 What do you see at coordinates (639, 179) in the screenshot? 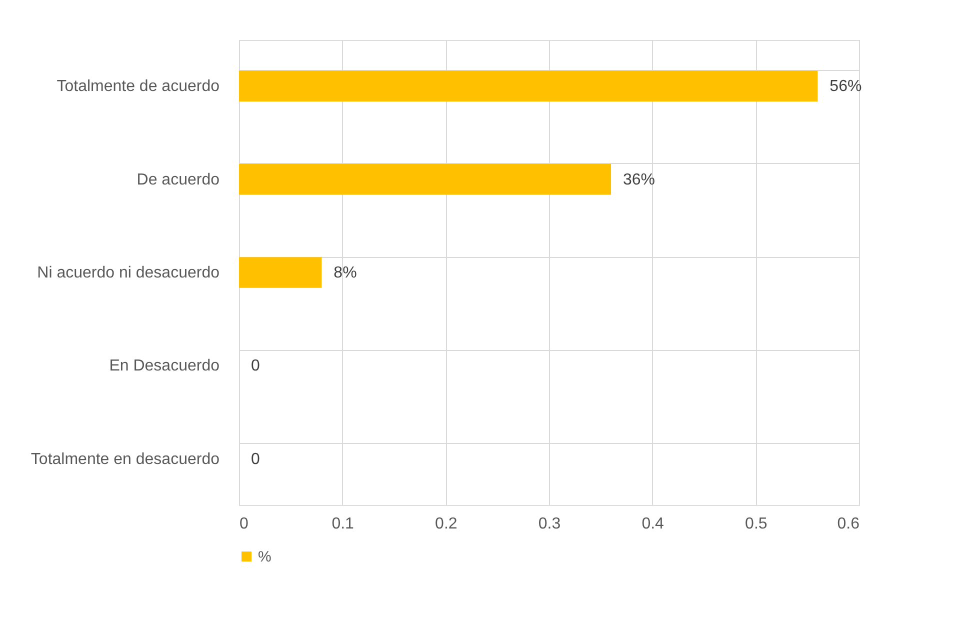
I see `data-label: 36%` at bounding box center [639, 179].